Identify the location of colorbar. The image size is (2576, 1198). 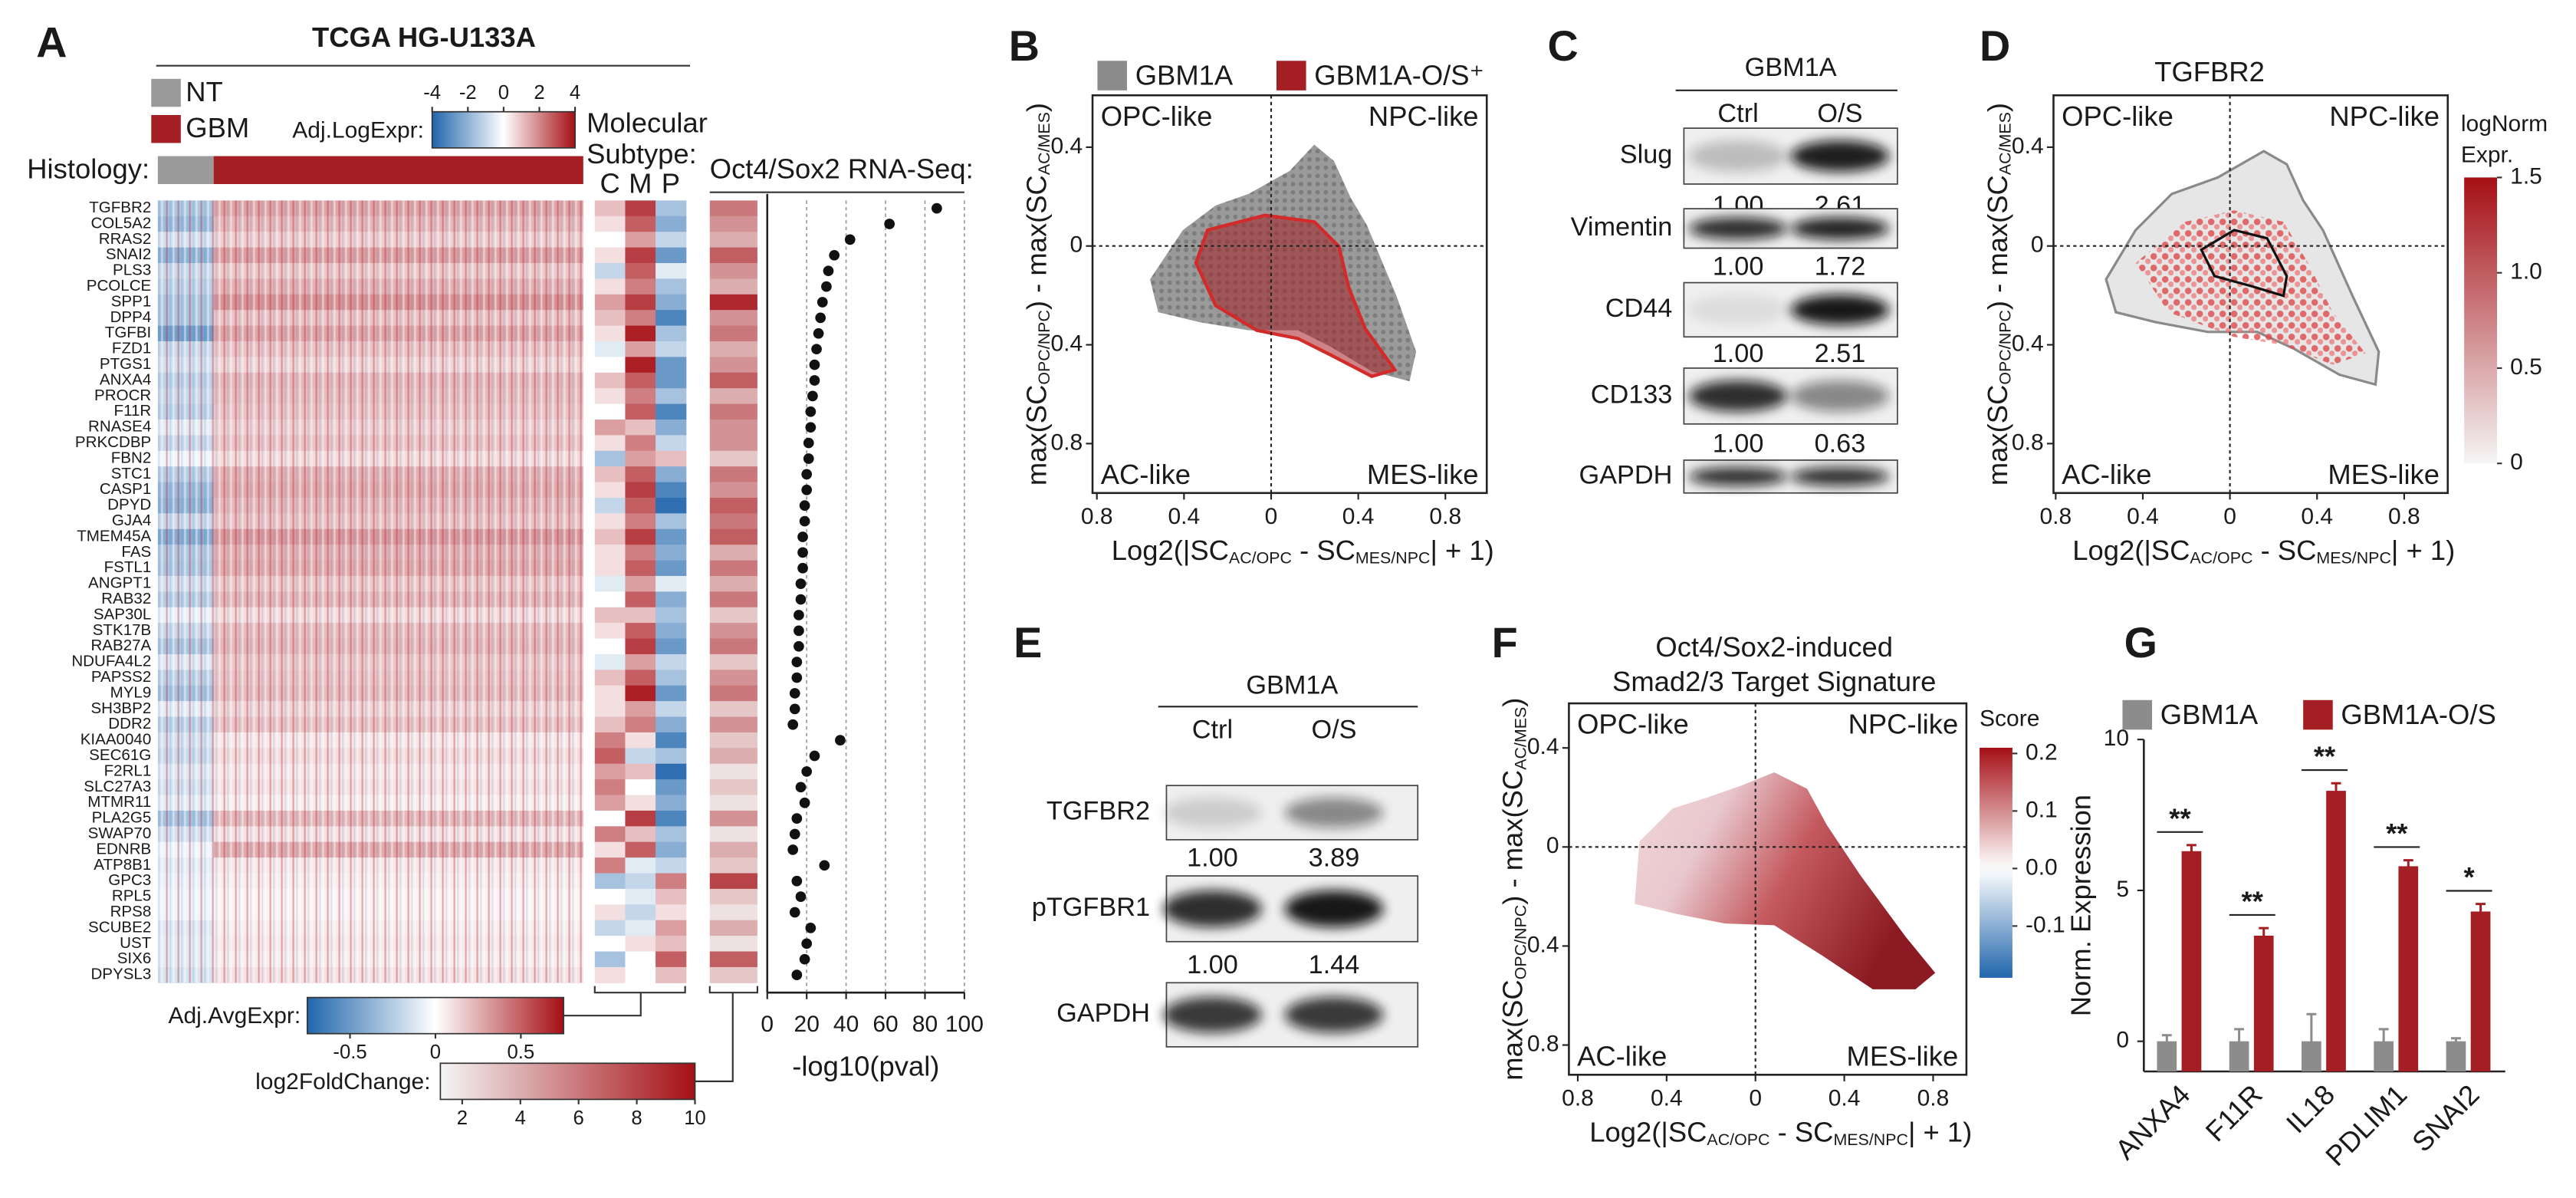
(2480, 320).